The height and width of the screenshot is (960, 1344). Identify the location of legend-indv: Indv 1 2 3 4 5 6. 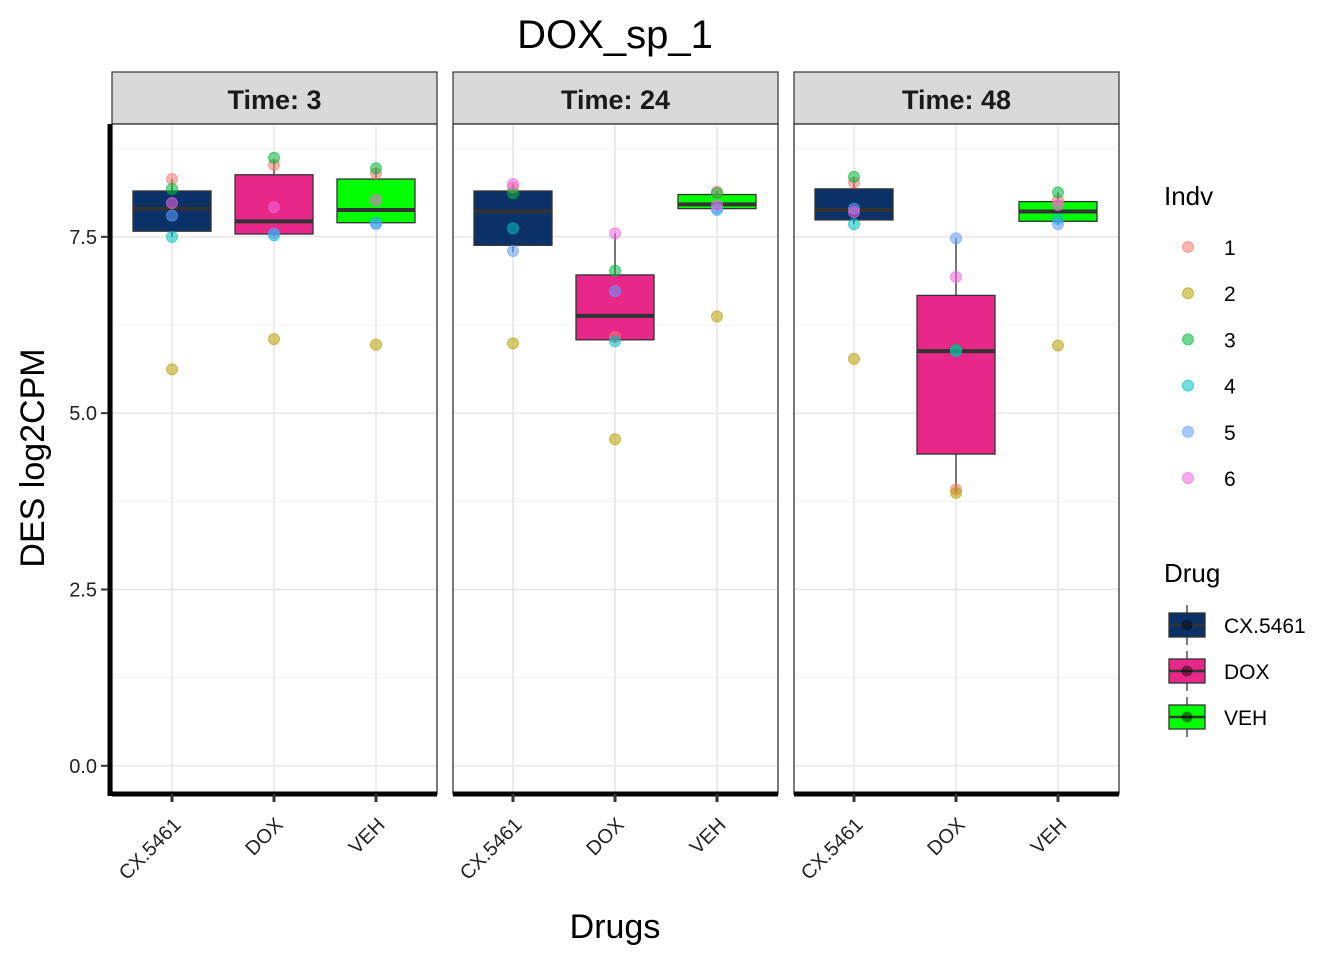
(1200, 336).